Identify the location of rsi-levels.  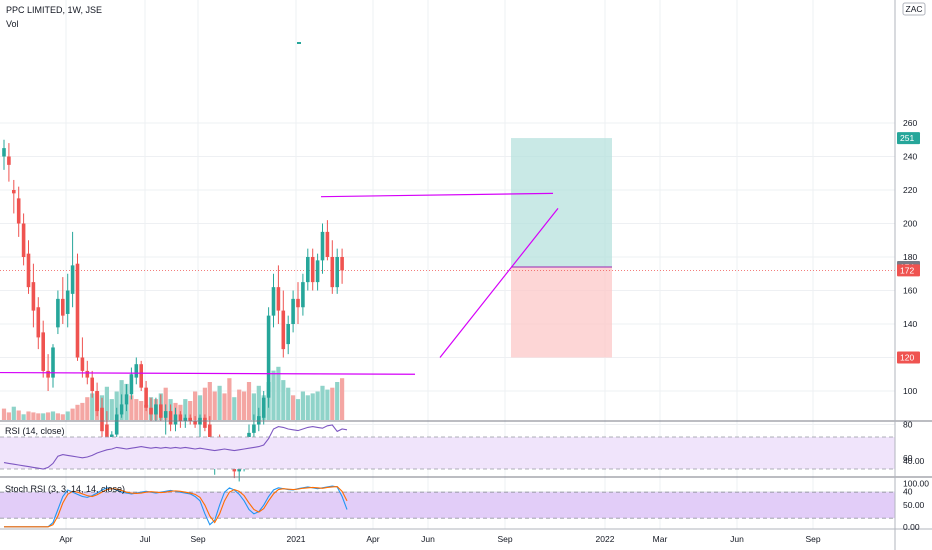
(447, 453).